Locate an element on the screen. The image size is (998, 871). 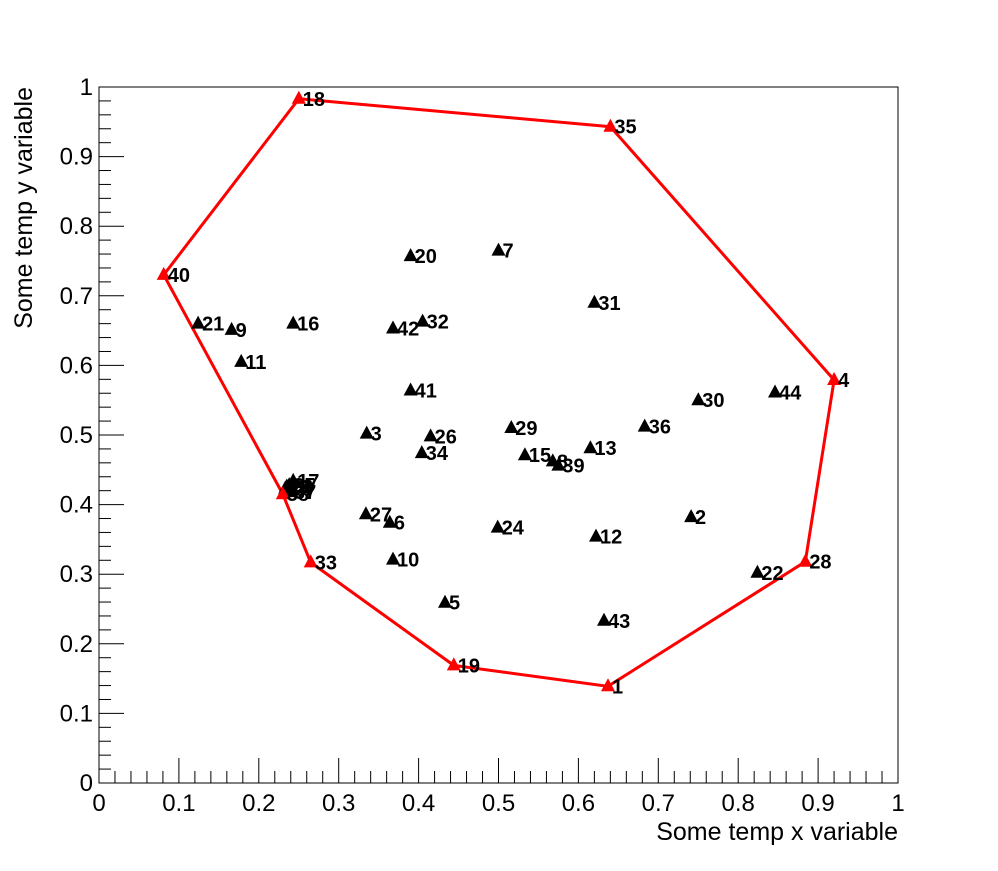
point-label-24: 24 is located at coordinates (513, 529).